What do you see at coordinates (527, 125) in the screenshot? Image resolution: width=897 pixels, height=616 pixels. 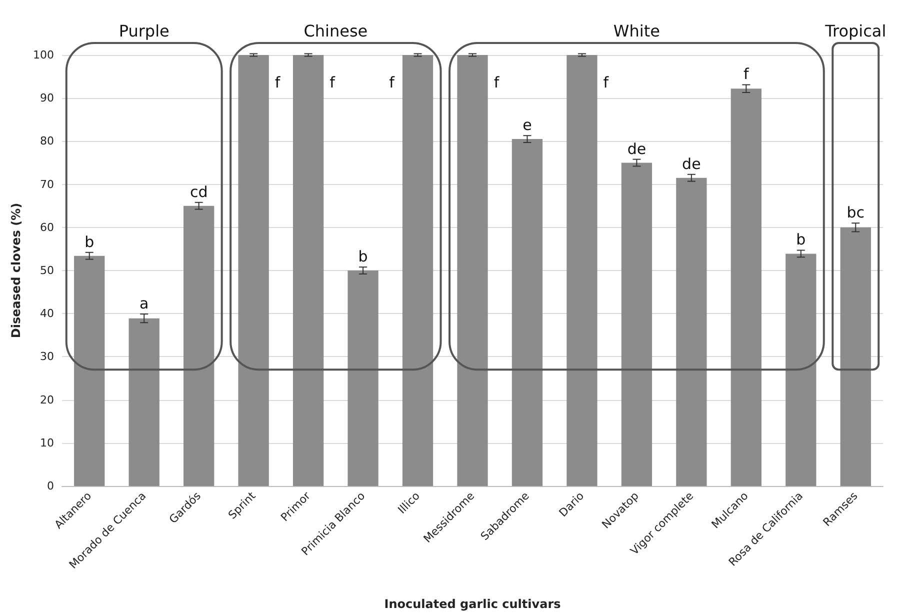 I see `annotation: e` at bounding box center [527, 125].